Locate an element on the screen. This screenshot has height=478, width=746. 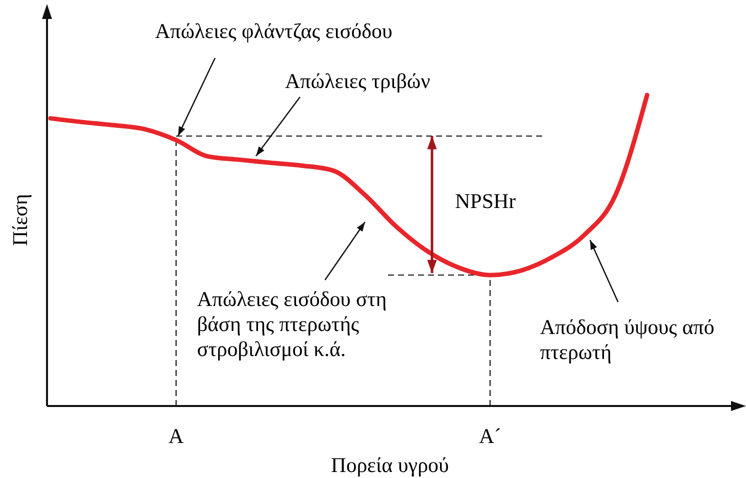
x-axis-title: Πορεία υγρού is located at coordinates (390, 465).